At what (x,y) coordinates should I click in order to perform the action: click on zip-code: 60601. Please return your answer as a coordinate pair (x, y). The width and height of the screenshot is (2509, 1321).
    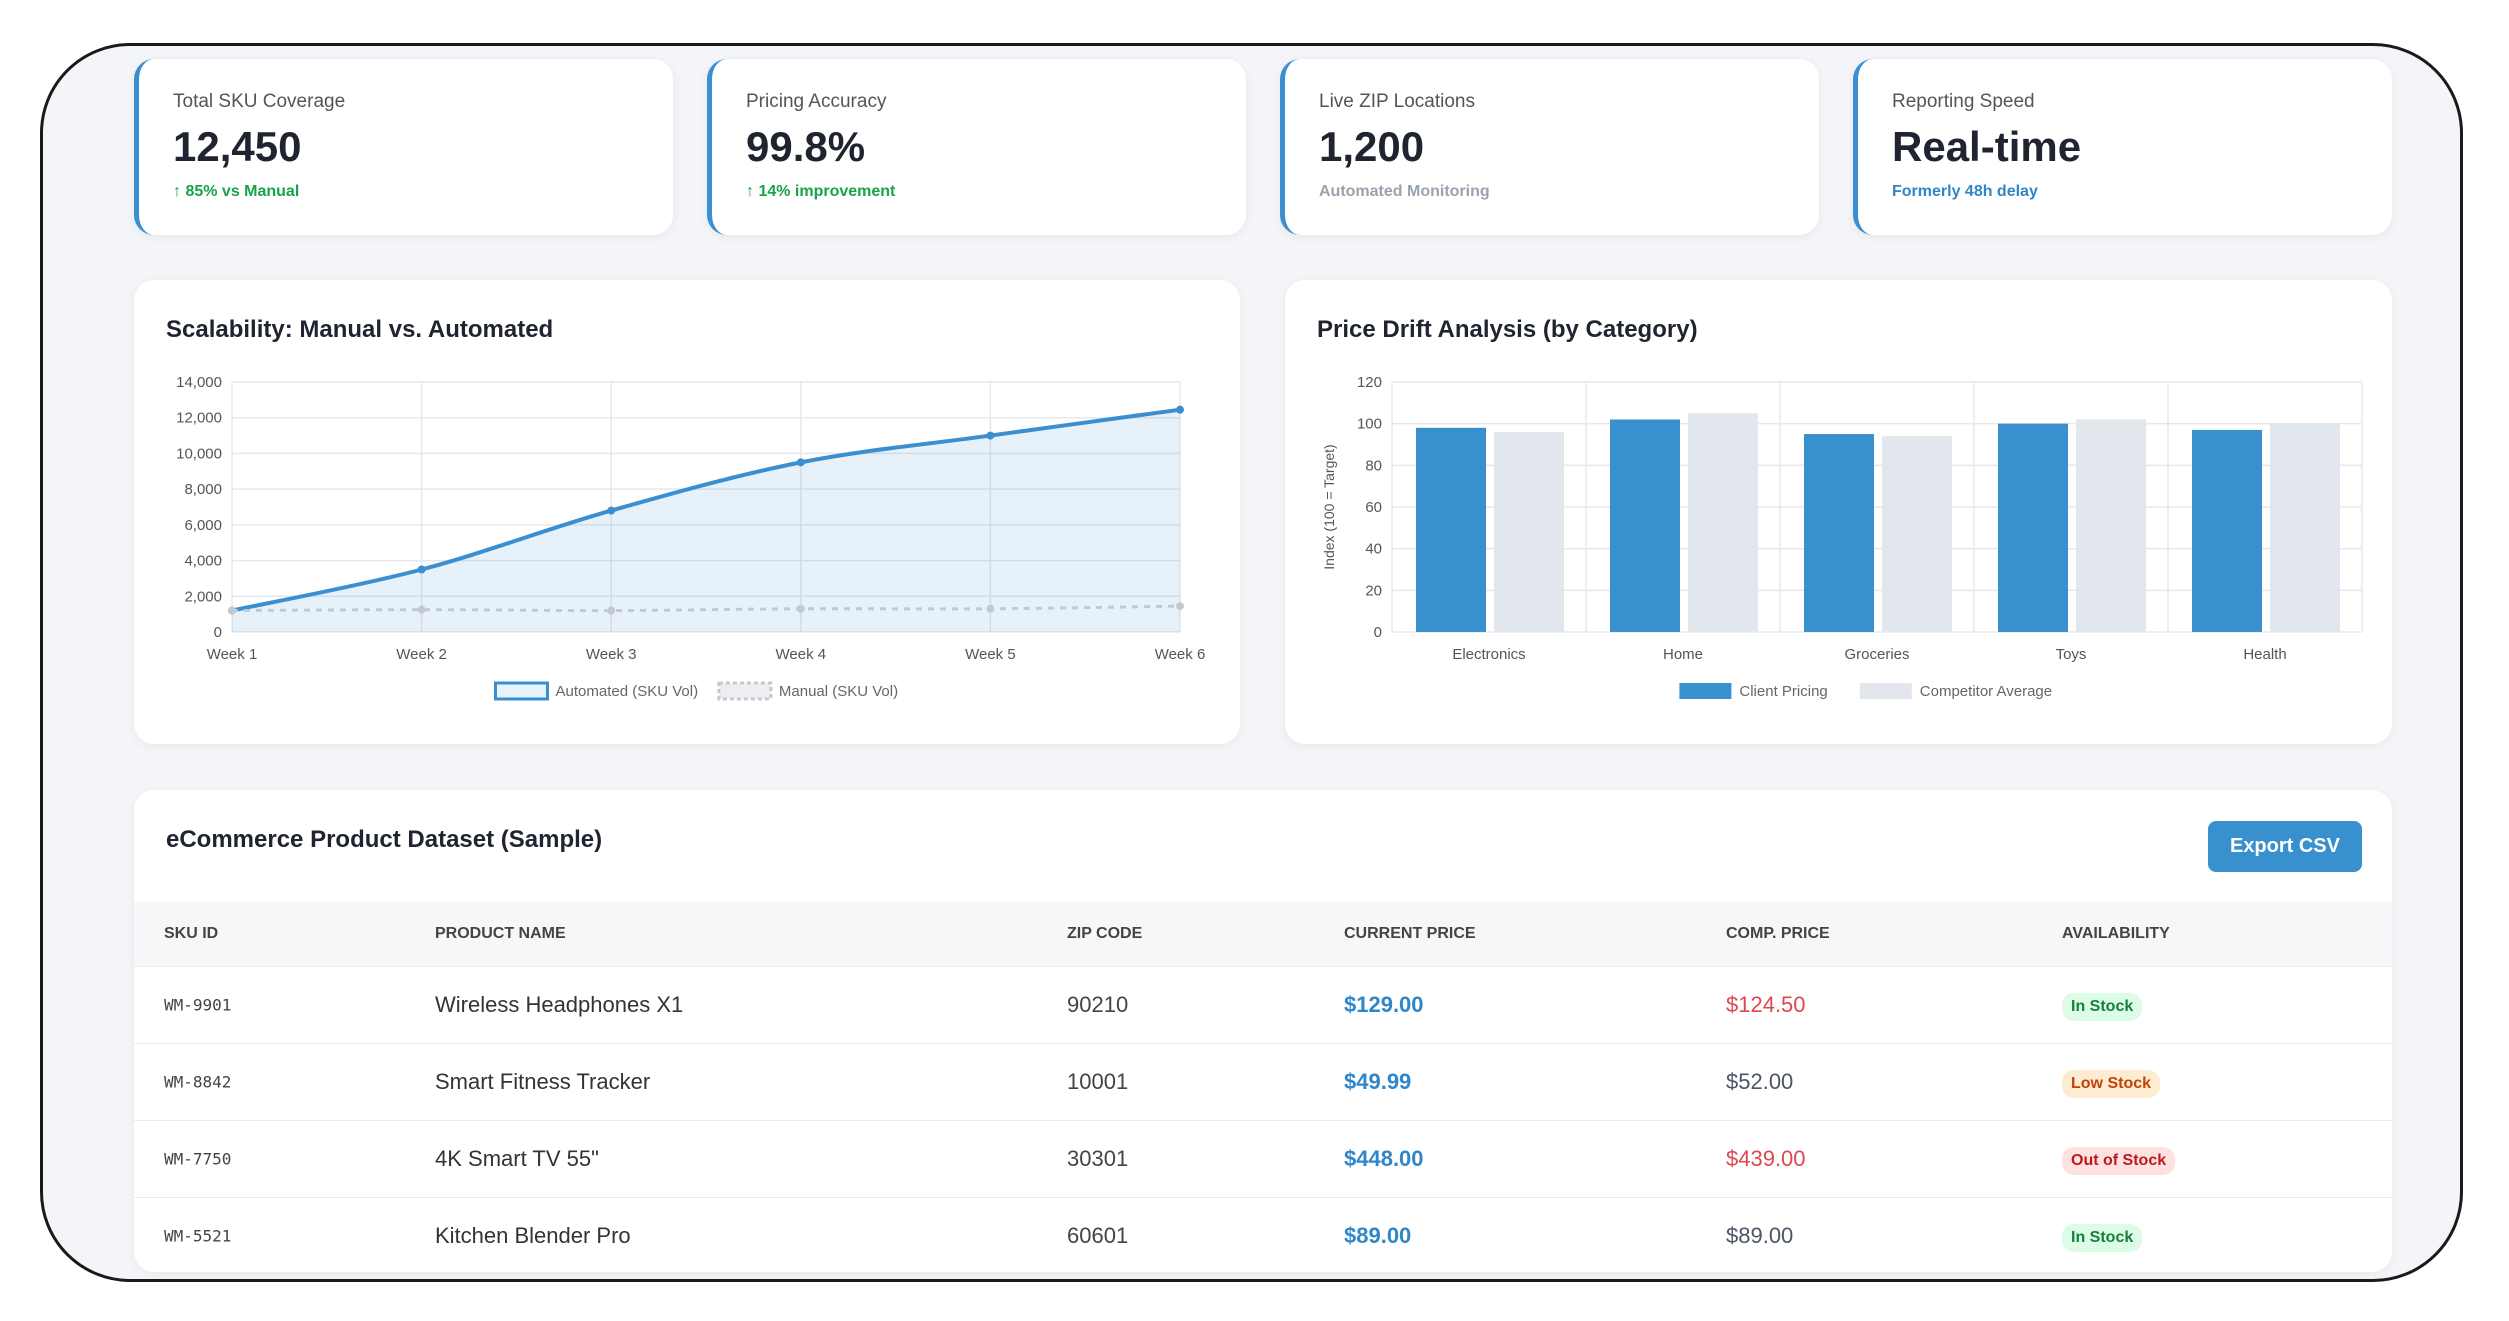
    Looking at the image, I should click on (1098, 1235).